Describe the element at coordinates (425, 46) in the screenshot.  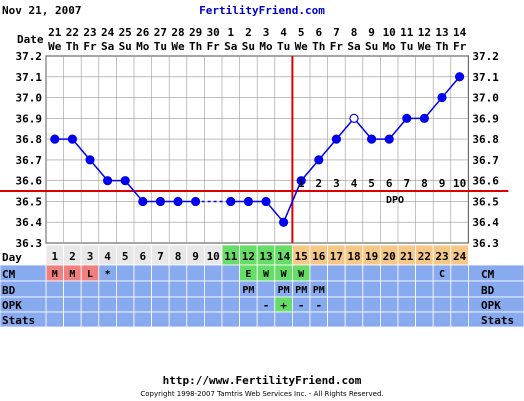
I see `weekday-label: We` at that location.